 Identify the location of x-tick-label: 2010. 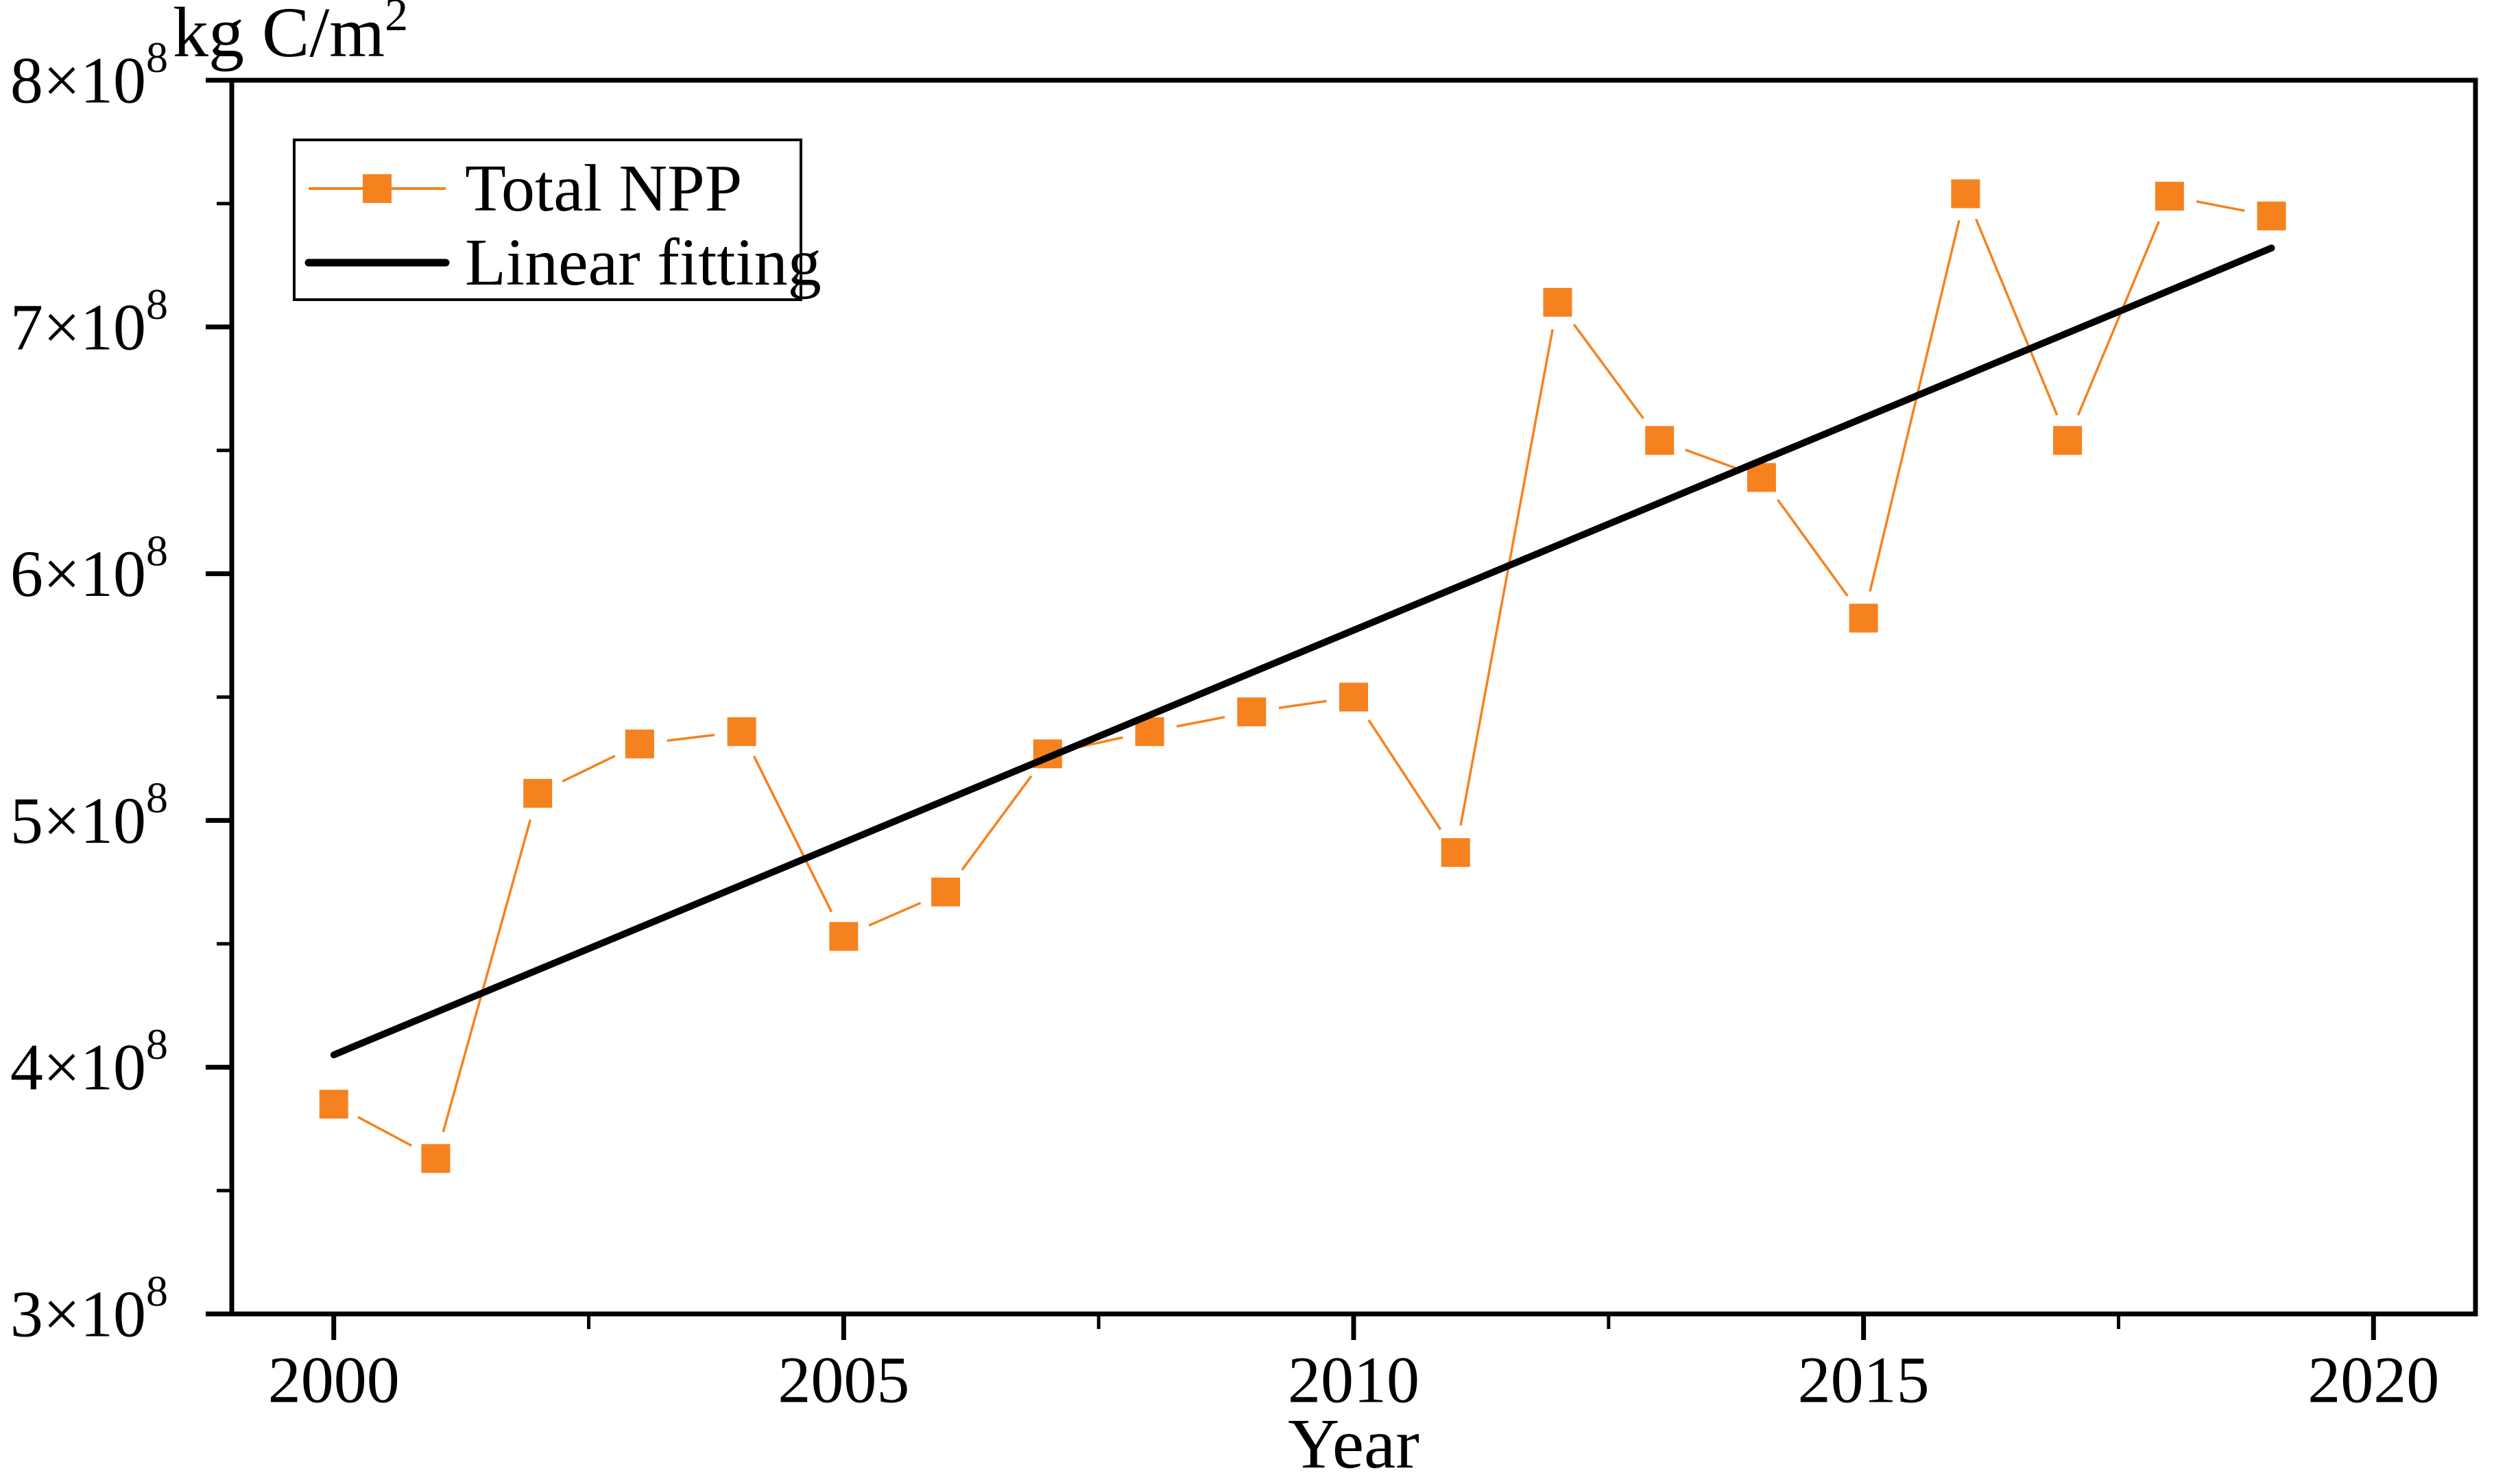
(1353, 1380).